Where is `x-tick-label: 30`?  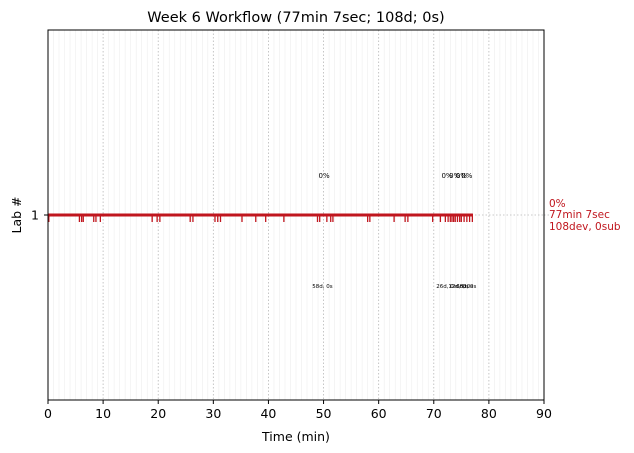 x-tick-label: 30 is located at coordinates (213, 413).